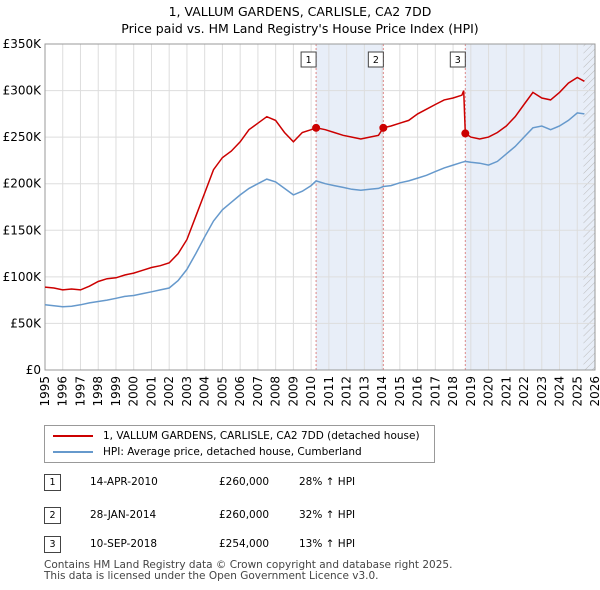  I want to click on x-tick-label: 2005, so click(222, 391).